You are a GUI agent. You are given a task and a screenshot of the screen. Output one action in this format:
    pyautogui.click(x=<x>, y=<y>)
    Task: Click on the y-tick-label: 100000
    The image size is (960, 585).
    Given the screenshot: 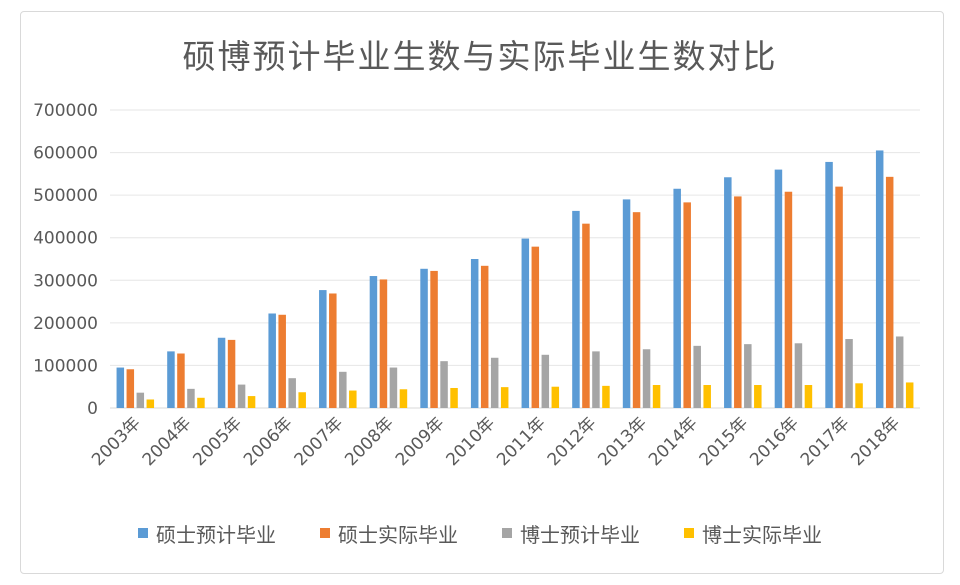 What is the action you would take?
    pyautogui.click(x=65, y=366)
    